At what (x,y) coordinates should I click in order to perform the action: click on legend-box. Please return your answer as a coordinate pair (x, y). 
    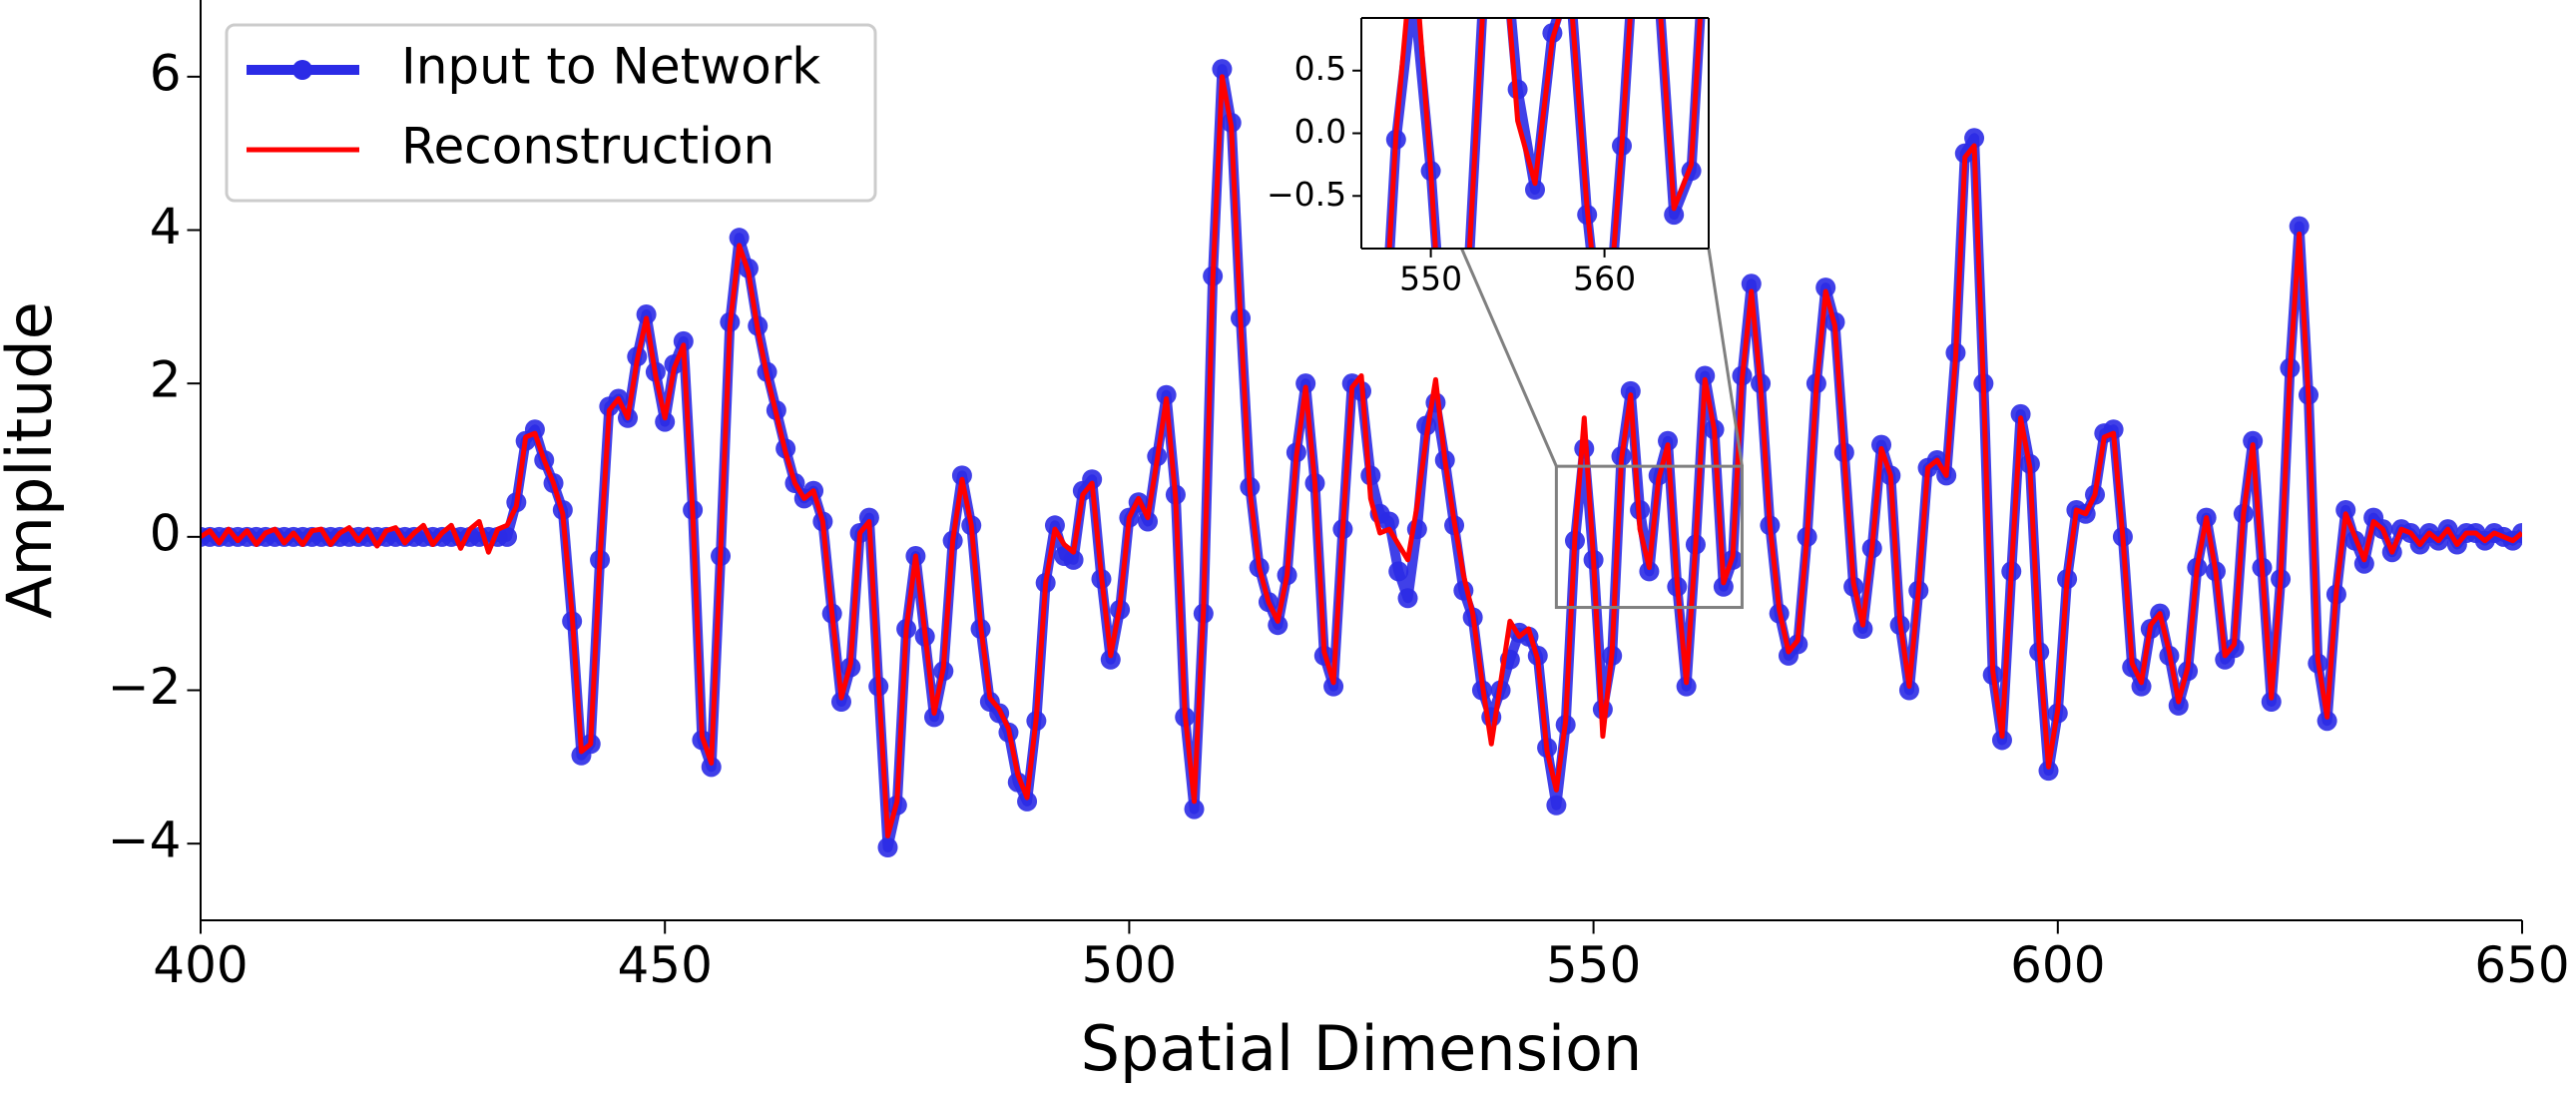
    Looking at the image, I should click on (551, 113).